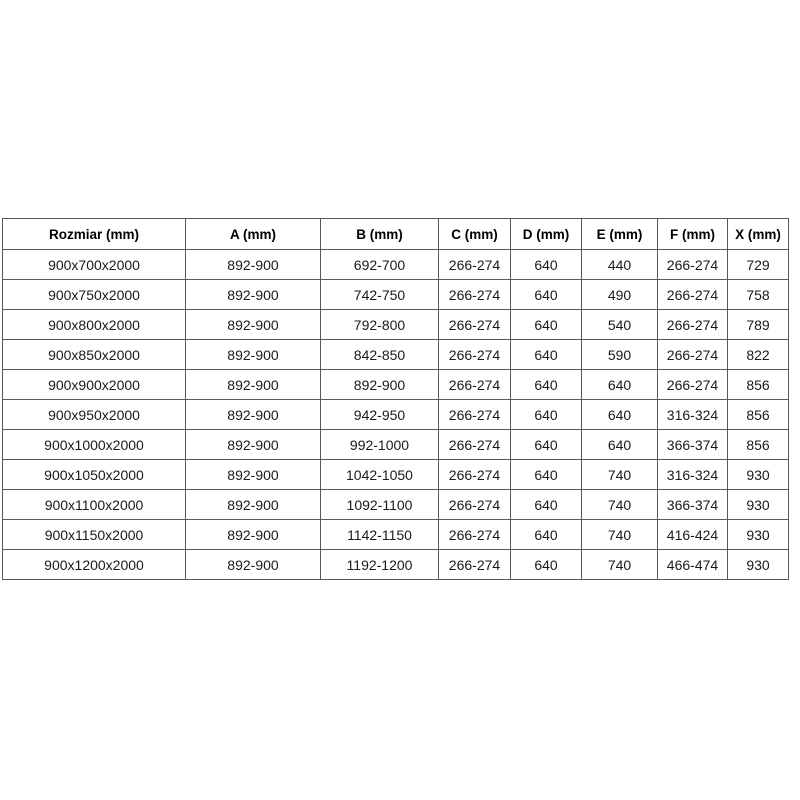 This screenshot has width=800, height=800. What do you see at coordinates (379, 474) in the screenshot?
I see `table-cell: 1042-1050` at bounding box center [379, 474].